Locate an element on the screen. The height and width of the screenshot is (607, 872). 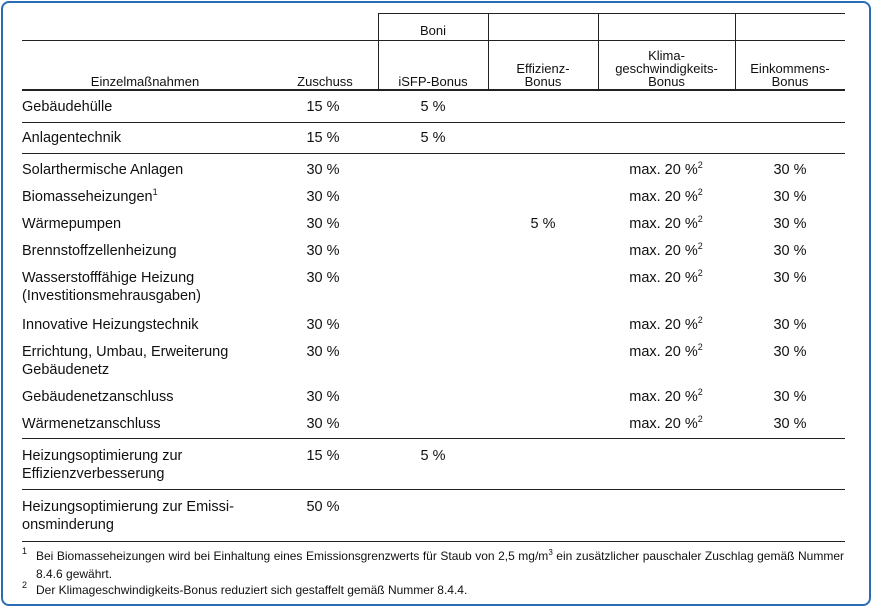
label-text: onsminderung is located at coordinates (68, 525).